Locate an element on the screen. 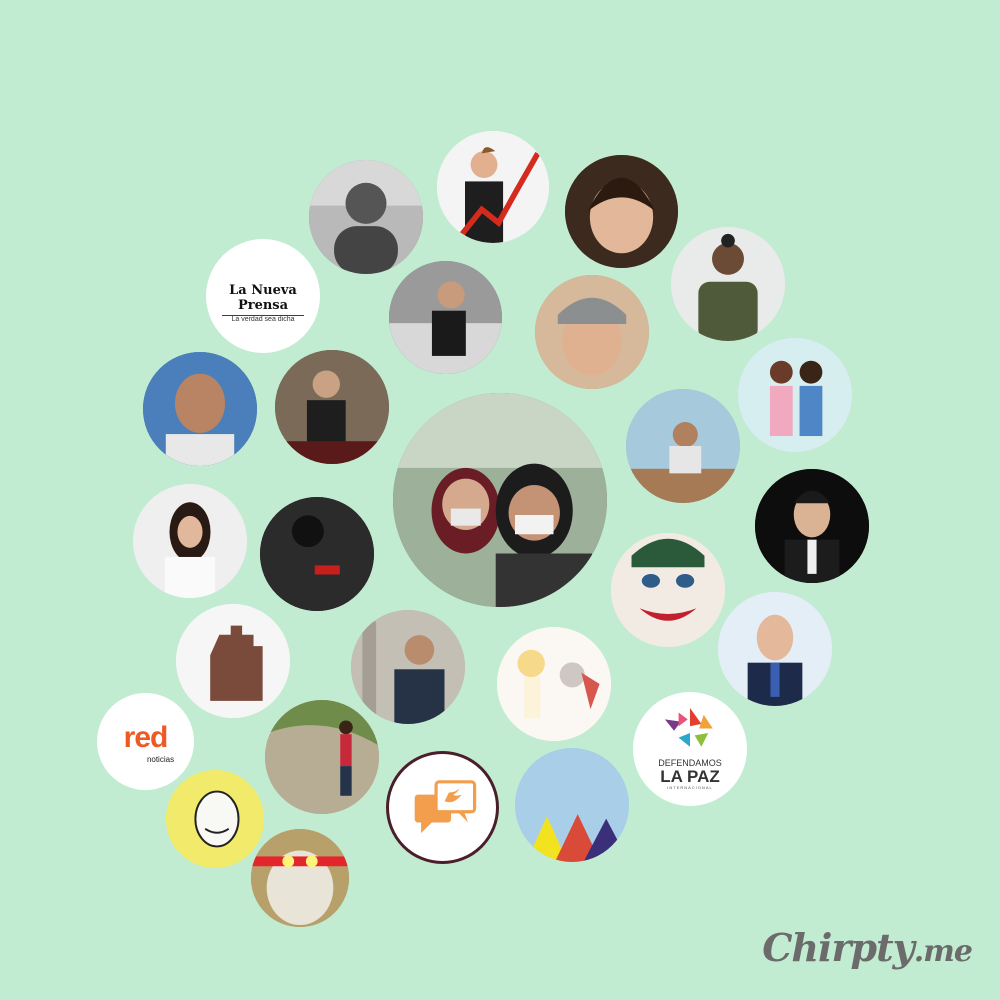  chat-bubbles-twitter-icon is located at coordinates (445, 807).